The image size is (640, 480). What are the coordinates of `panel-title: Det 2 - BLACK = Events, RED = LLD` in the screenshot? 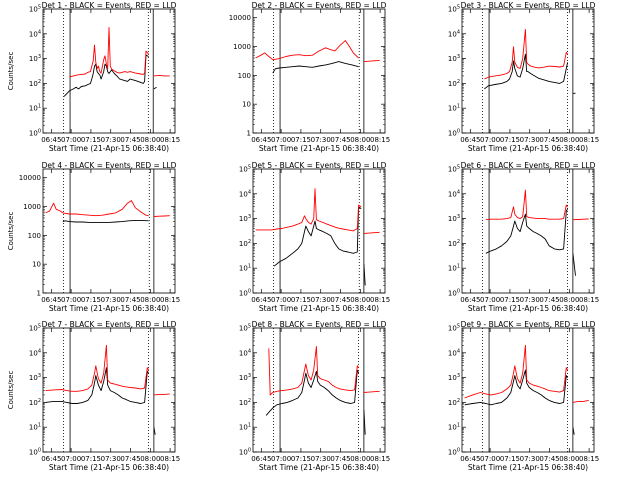 It's located at (319, 5).